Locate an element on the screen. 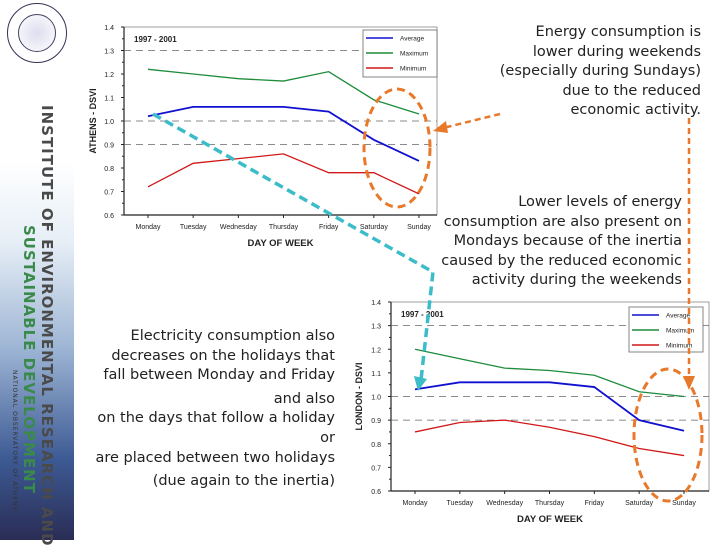  arrow-to-athens-weekend is located at coordinates (471, 121).